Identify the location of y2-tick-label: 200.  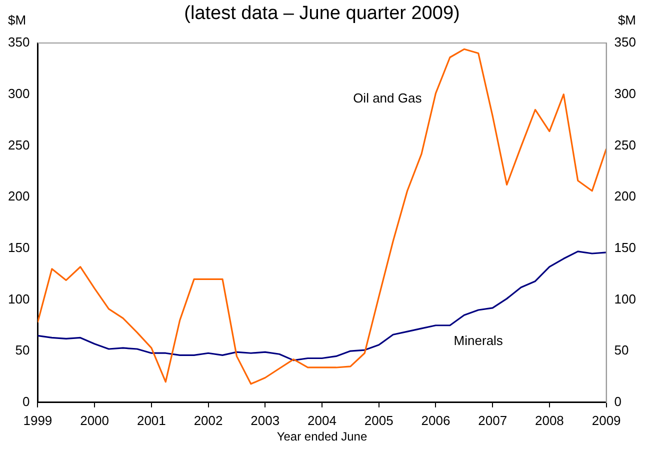
(625, 196).